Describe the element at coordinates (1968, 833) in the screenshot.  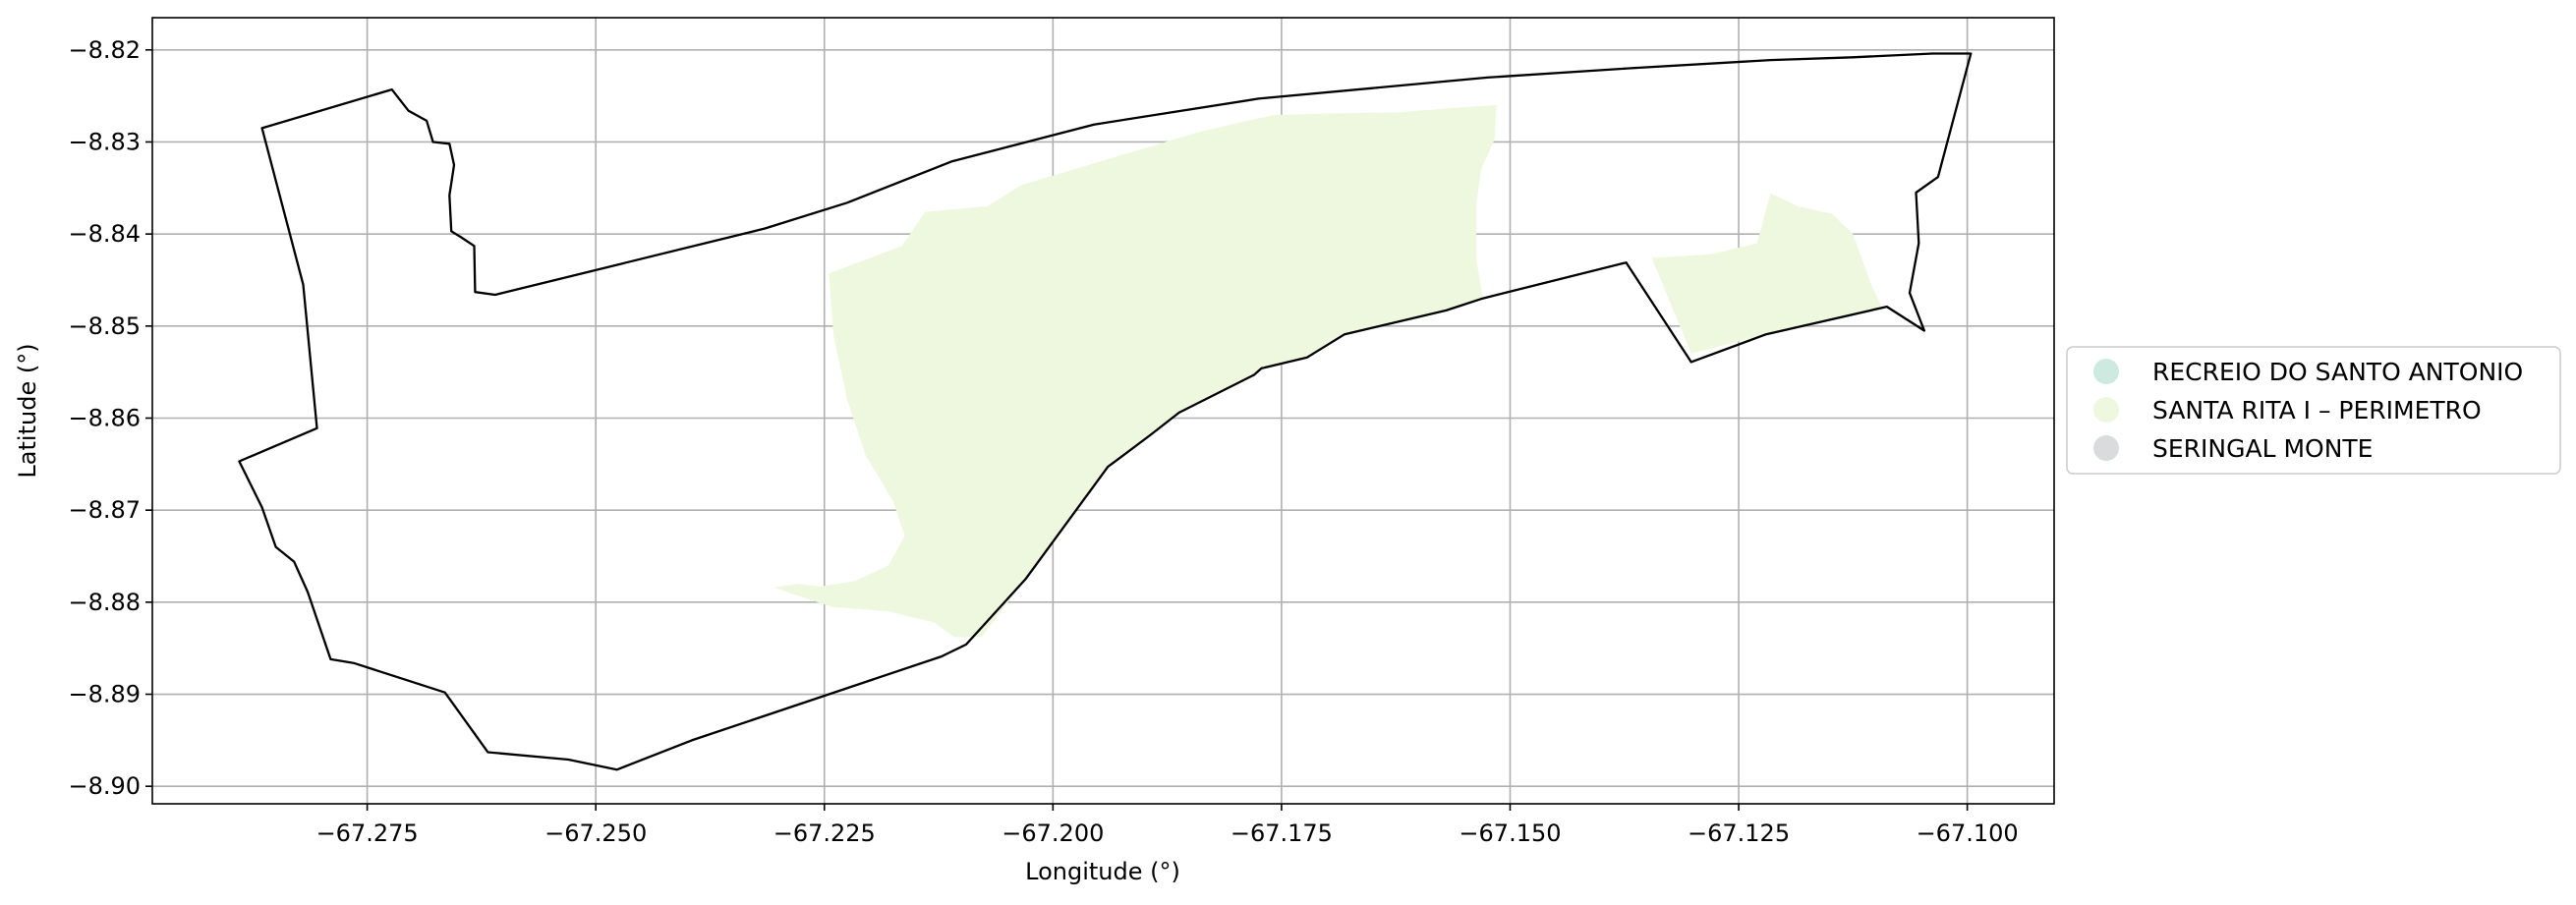
I see `x-tick-label: −67.100` at that location.